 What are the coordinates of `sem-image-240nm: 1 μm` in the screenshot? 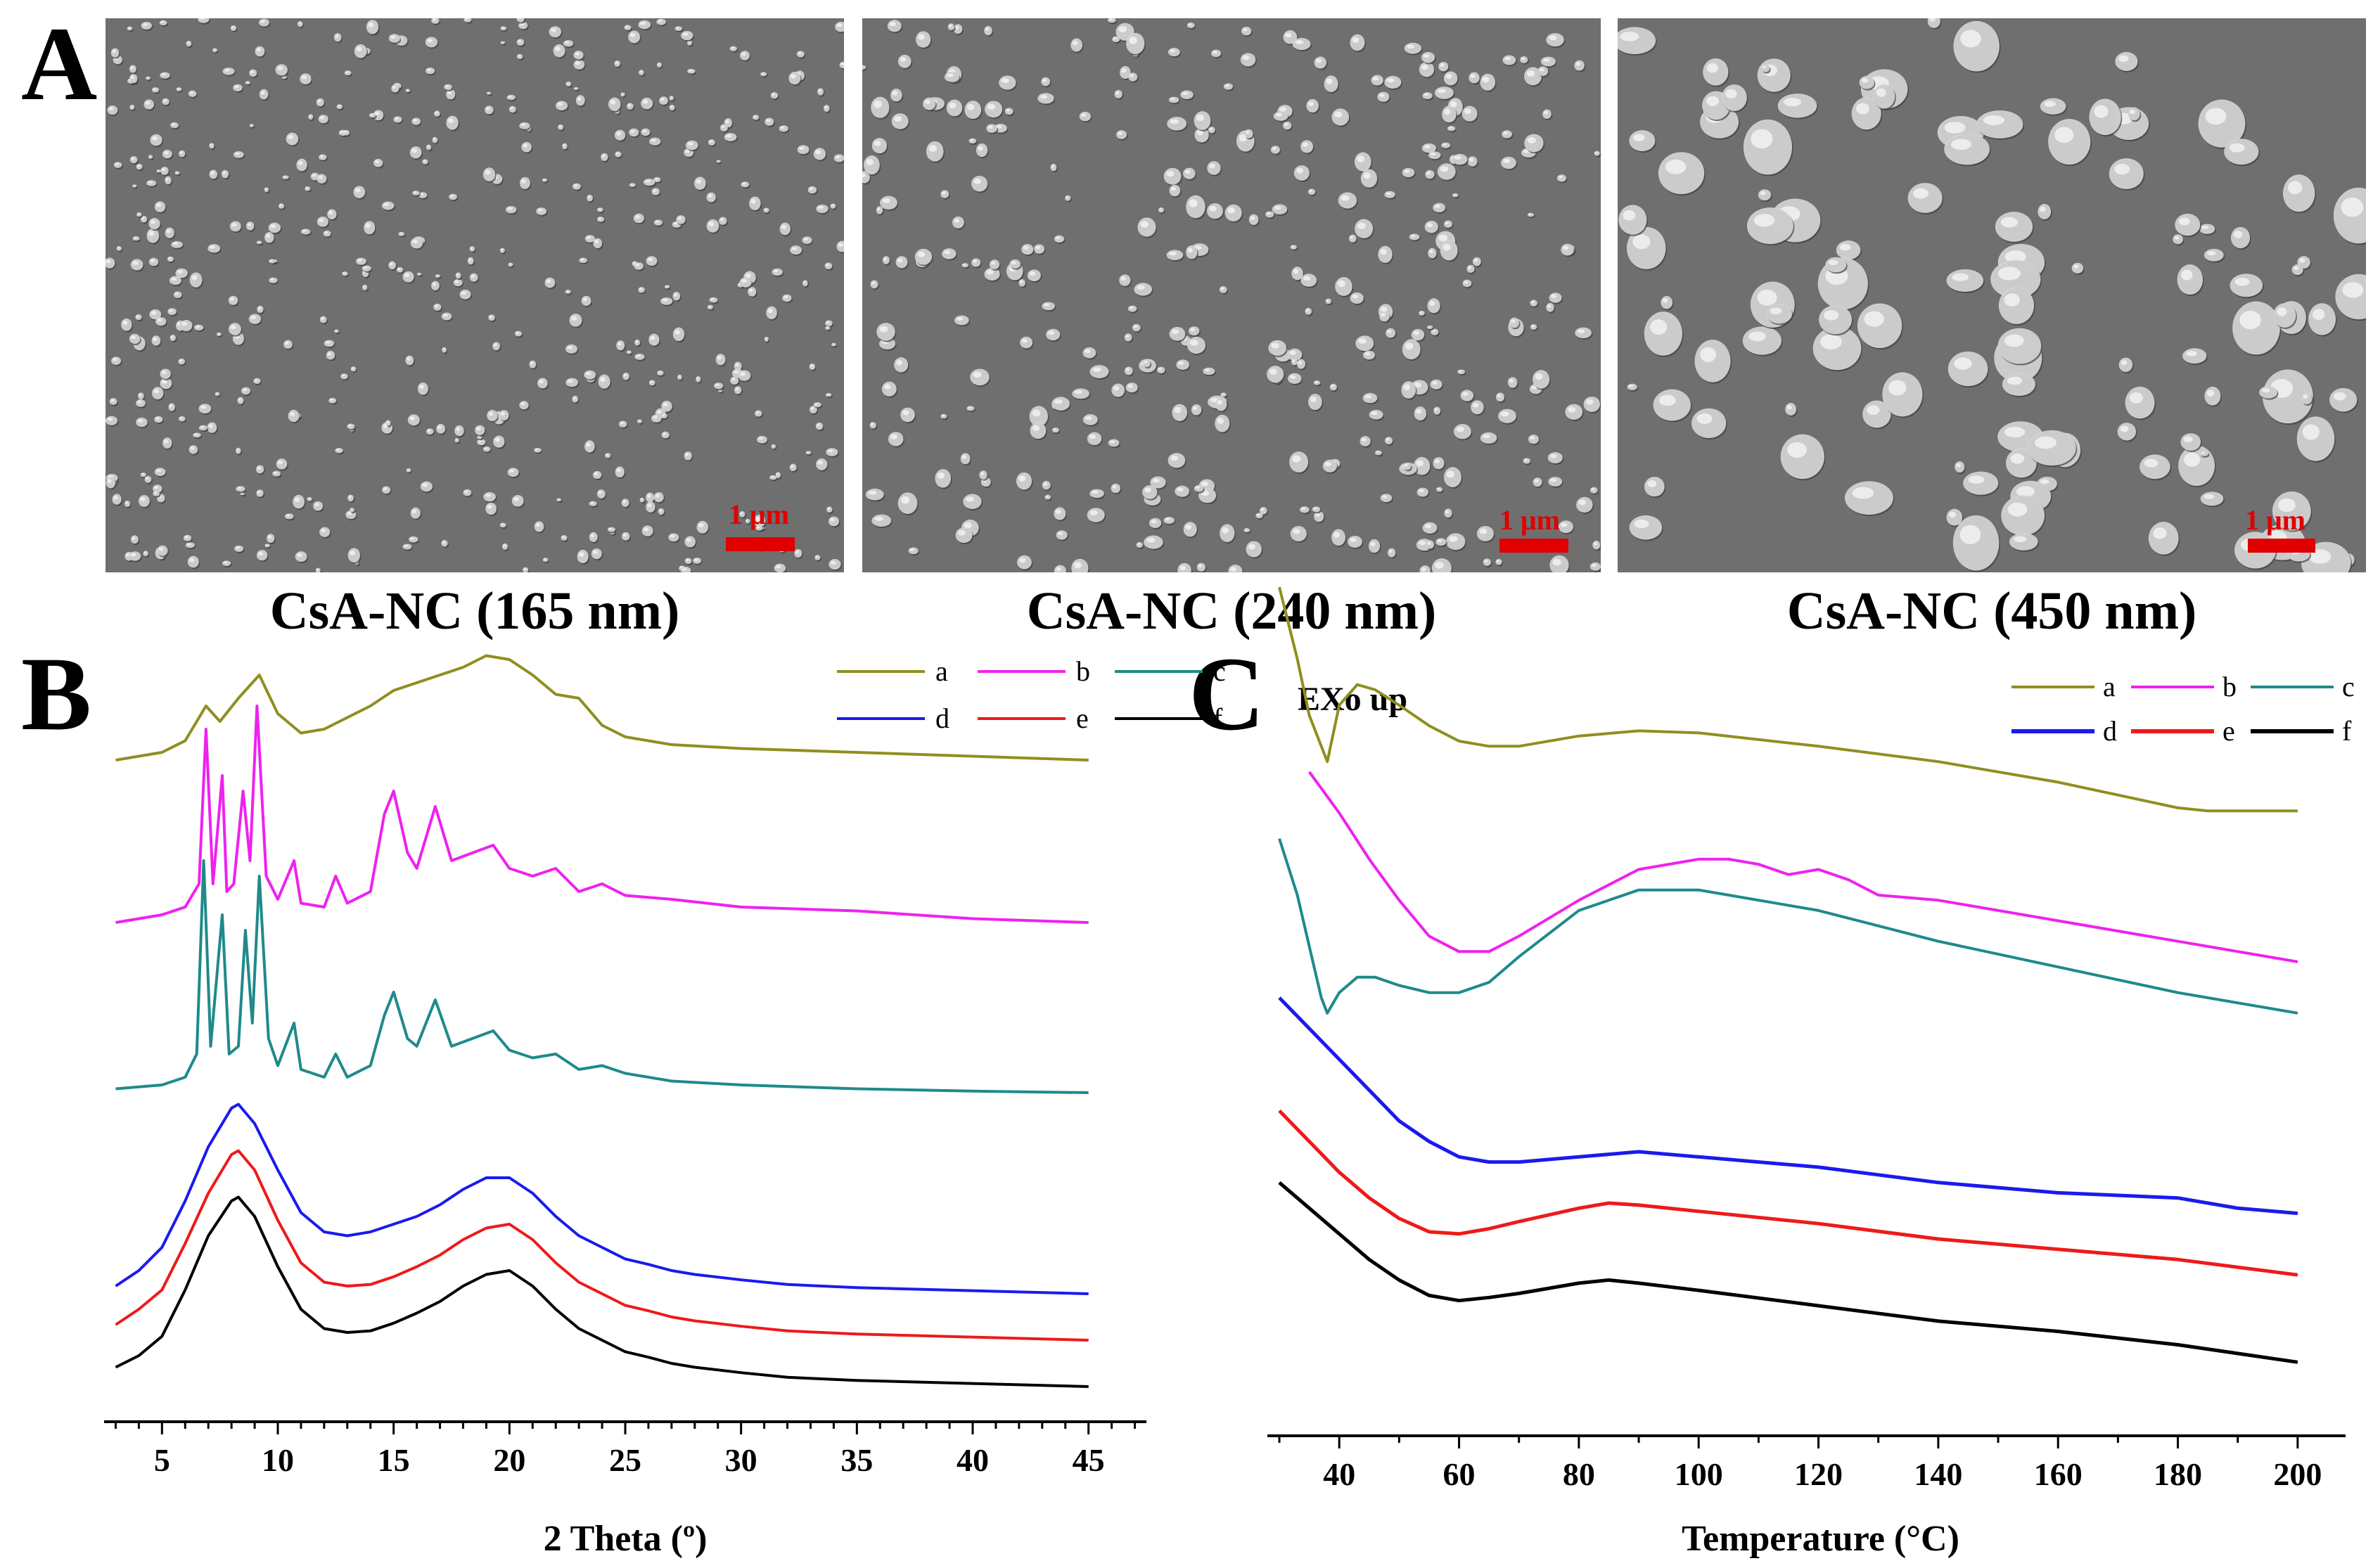 It's located at (1231, 295).